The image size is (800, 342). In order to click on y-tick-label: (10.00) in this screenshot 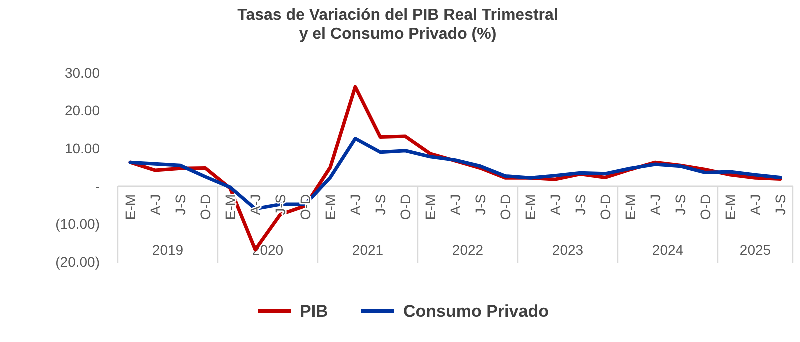, I will do `click(78, 224)`.